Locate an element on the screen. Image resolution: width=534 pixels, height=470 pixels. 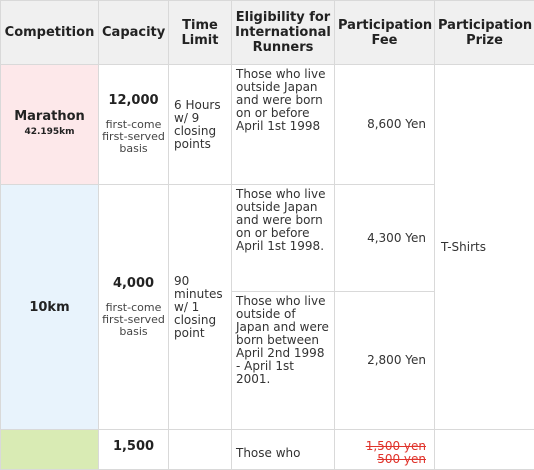
header-prize: Participation Prize is located at coordinates (484, 33).